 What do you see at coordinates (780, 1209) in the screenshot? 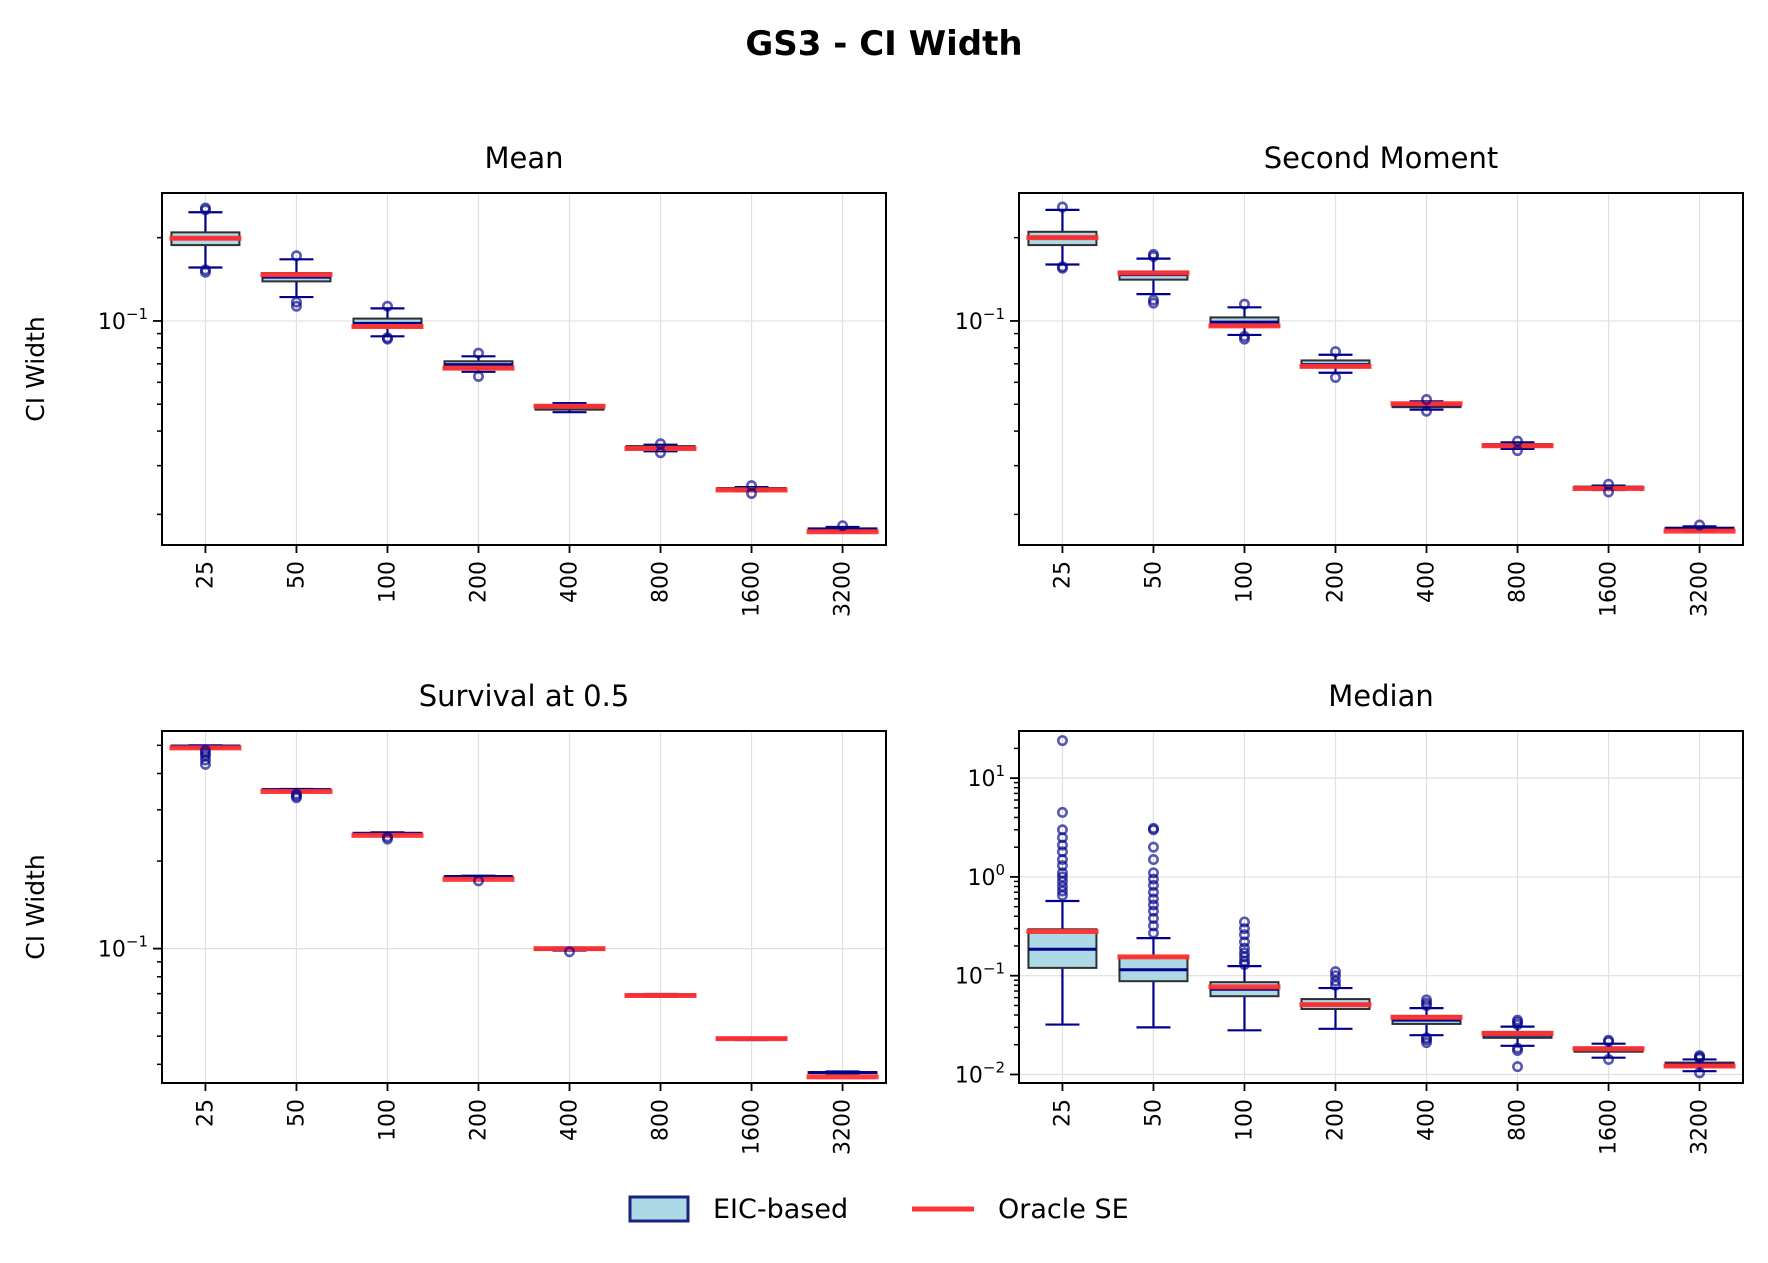
I see `legend-eic-label: EIC-based` at bounding box center [780, 1209].